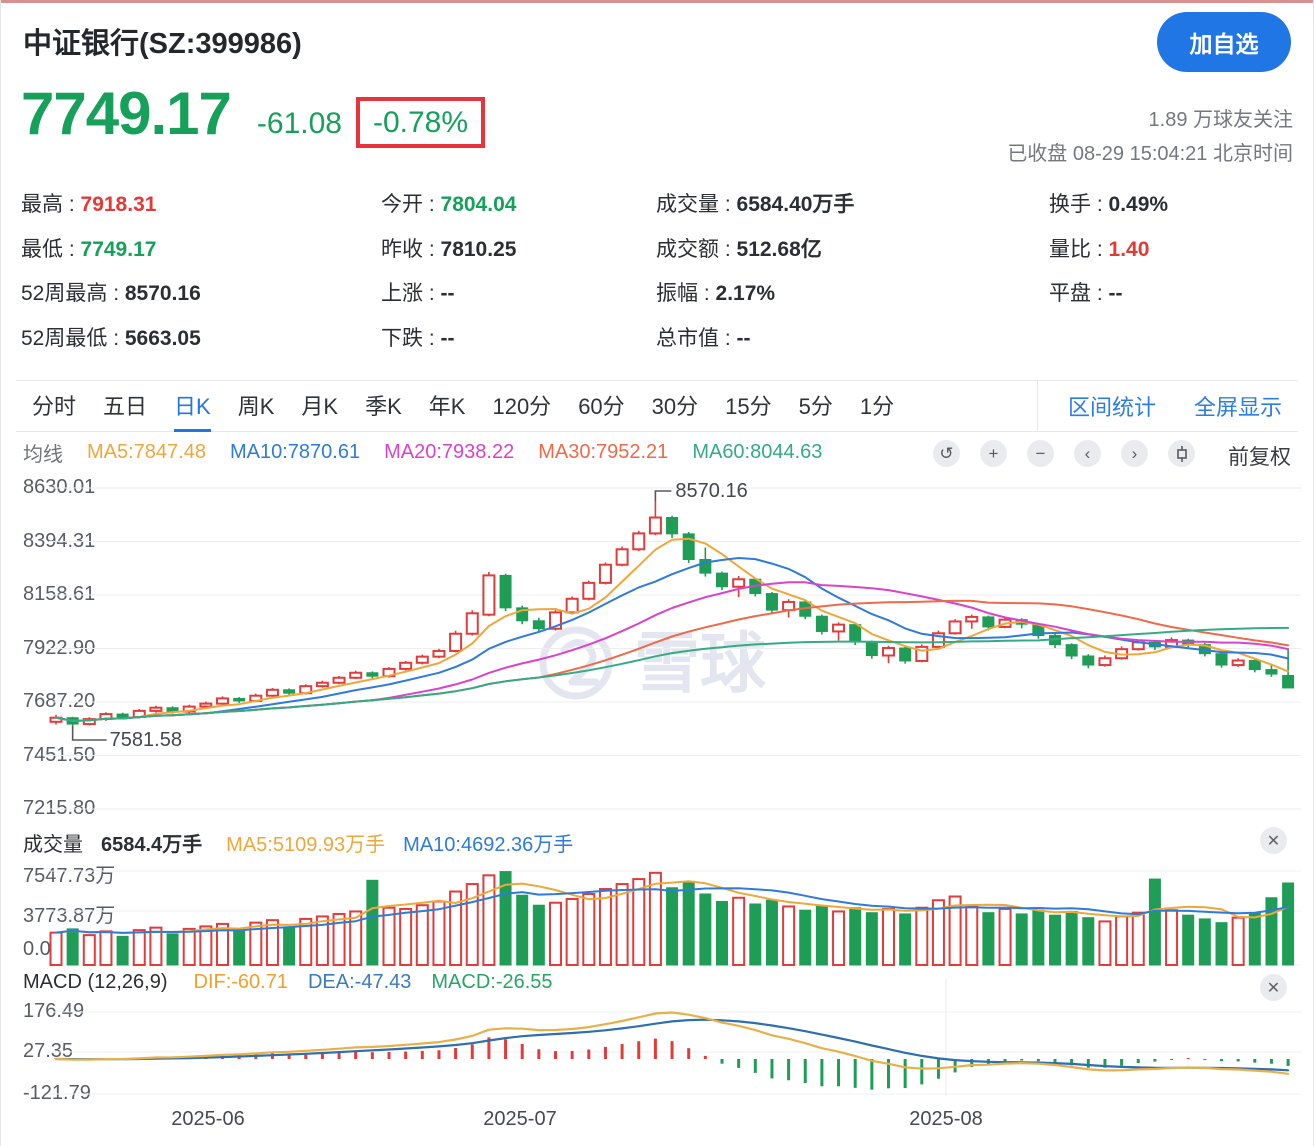 The image size is (1314, 1146). What do you see at coordinates (240, 982) in the screenshot?
I see `macd-legend-item-0: DIF:-60.71` at bounding box center [240, 982].